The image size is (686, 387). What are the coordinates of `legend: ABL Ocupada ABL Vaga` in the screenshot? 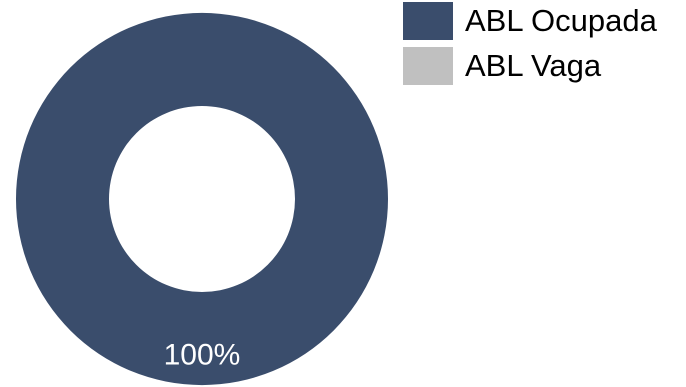 It's located at (530, 47).